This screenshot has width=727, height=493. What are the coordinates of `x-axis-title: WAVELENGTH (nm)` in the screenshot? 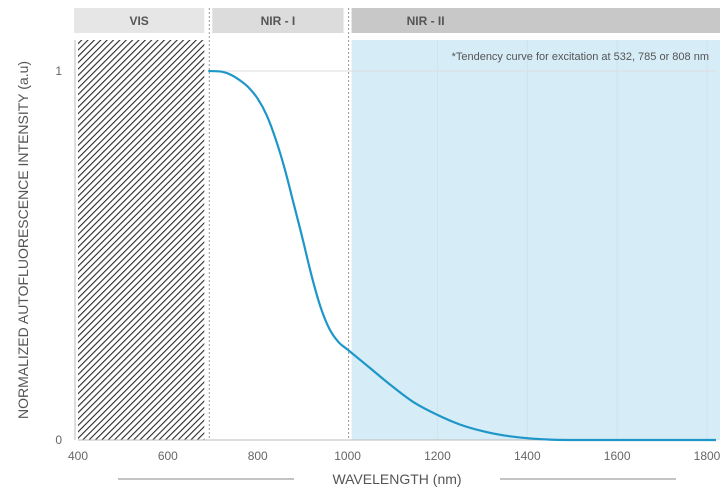 It's located at (396, 479).